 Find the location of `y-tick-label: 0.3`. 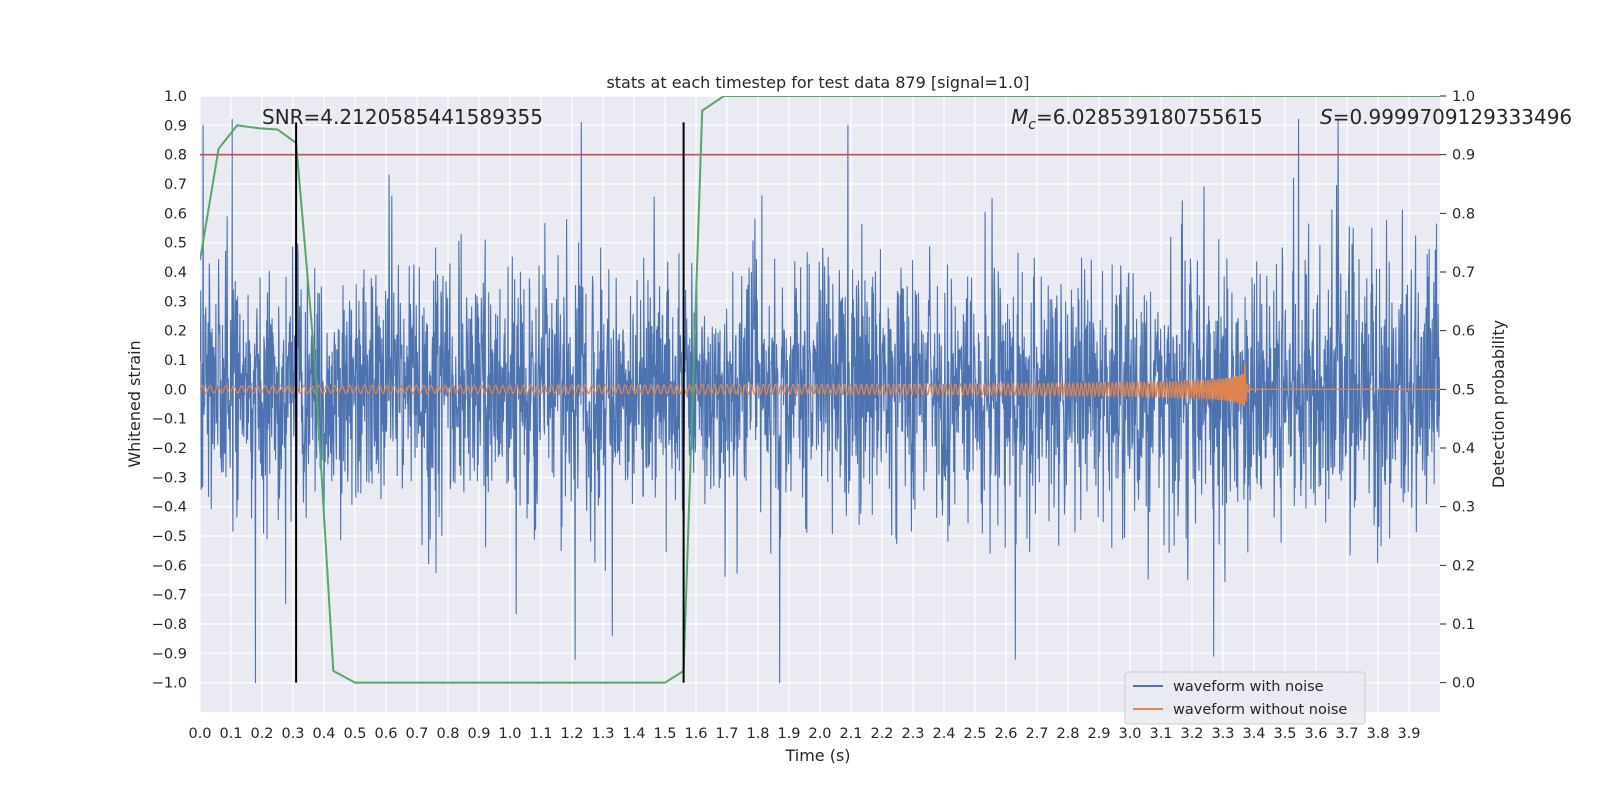

y-tick-label: 0.3 is located at coordinates (175, 302).